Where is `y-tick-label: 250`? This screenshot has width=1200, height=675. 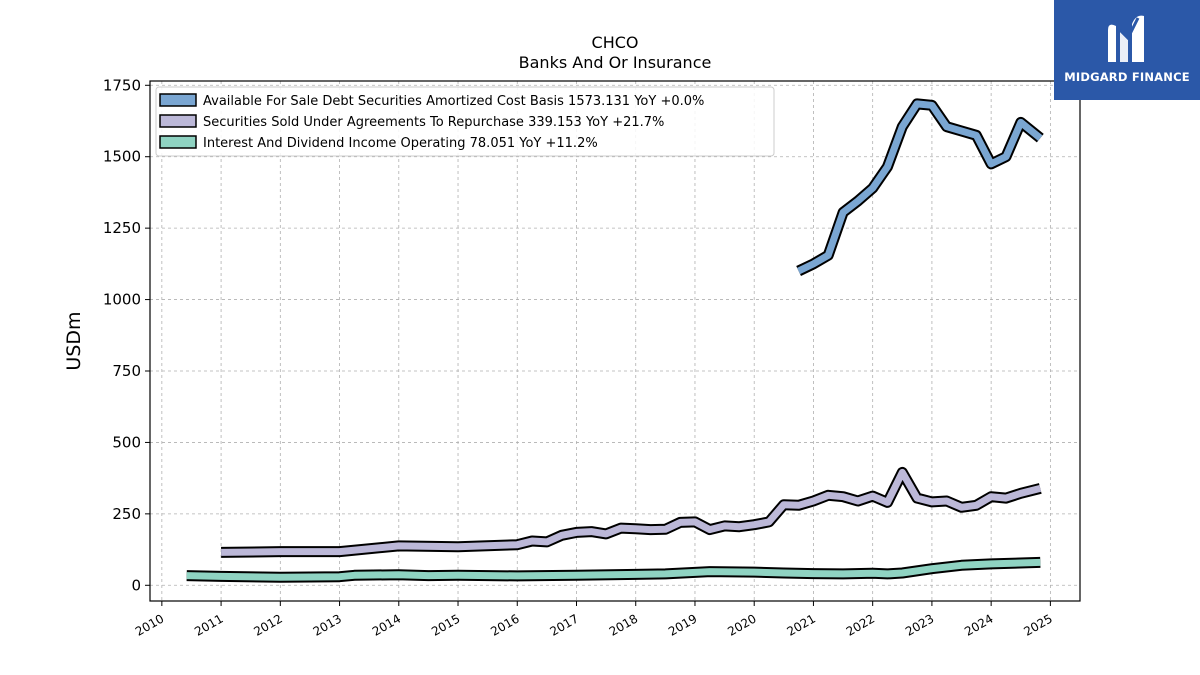
y-tick-label: 250 is located at coordinates (126, 514).